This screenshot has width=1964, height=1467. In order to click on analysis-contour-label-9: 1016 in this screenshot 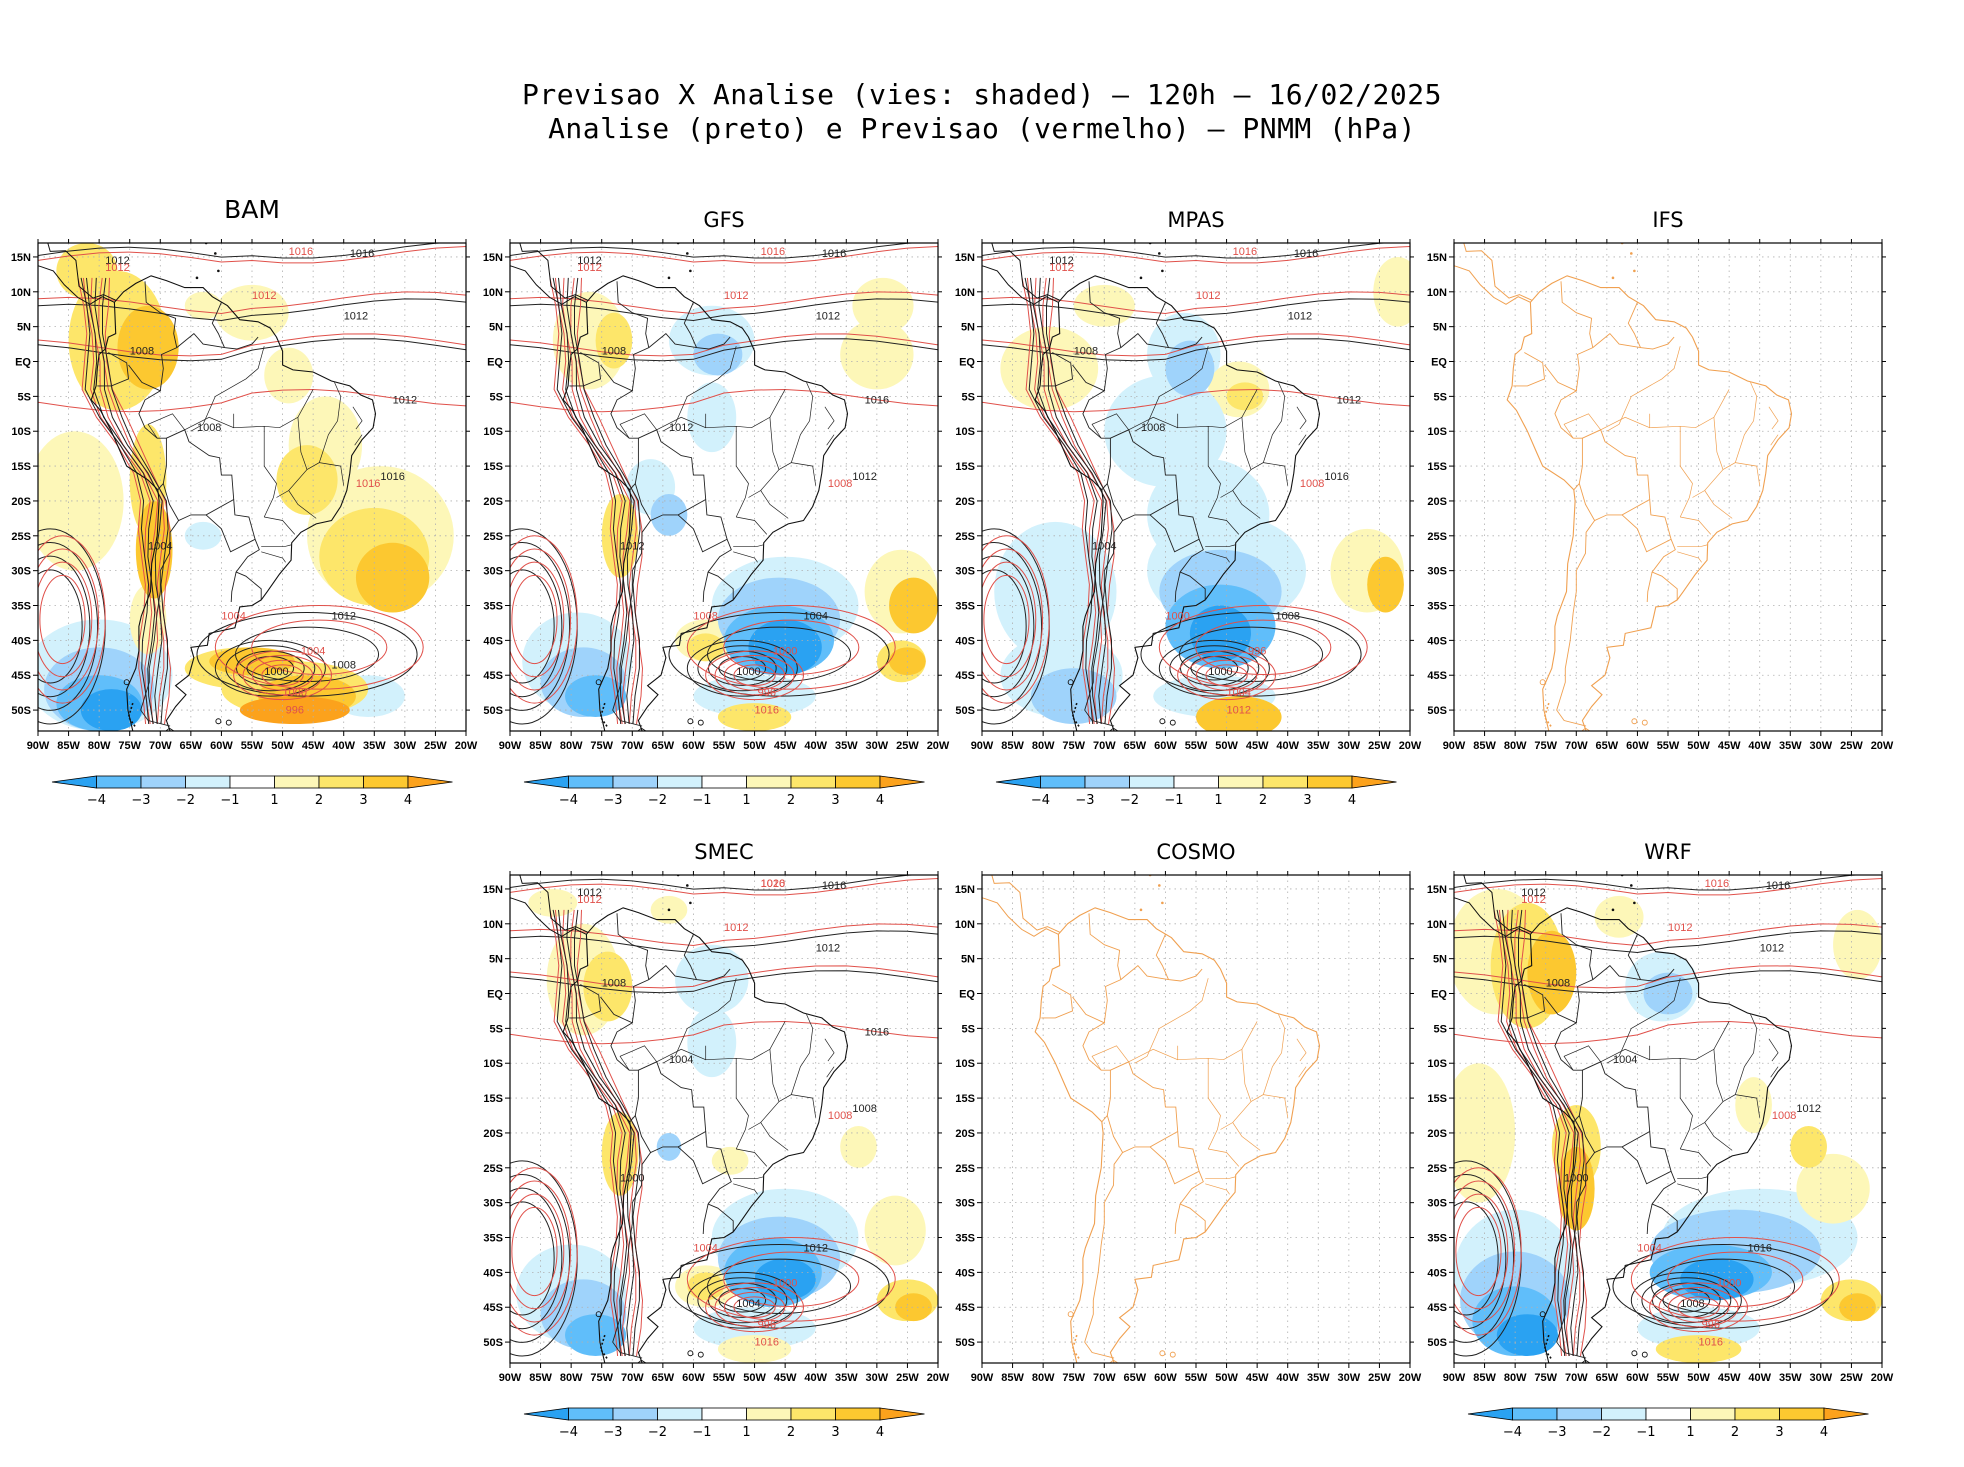, I will do `click(877, 400)`.